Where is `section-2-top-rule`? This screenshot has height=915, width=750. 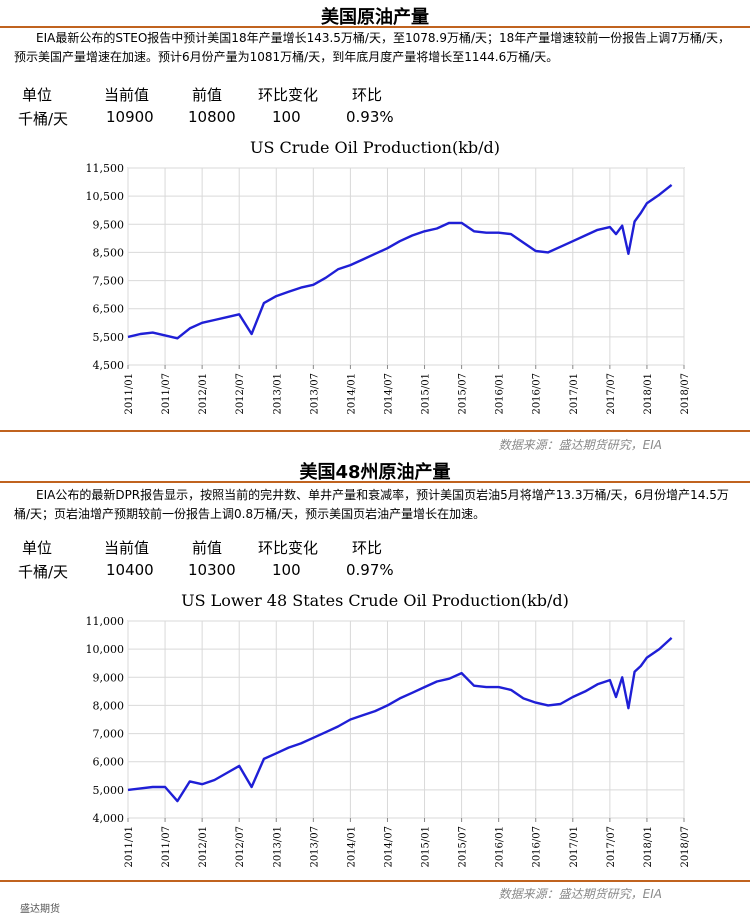
section-2-top-rule is located at coordinates (375, 482).